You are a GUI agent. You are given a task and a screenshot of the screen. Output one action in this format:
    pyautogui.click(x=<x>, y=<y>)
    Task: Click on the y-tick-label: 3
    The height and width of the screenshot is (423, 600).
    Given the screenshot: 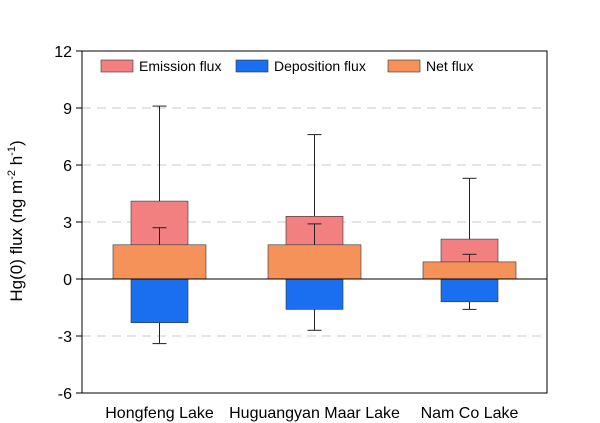 What is the action you would take?
    pyautogui.click(x=67, y=223)
    